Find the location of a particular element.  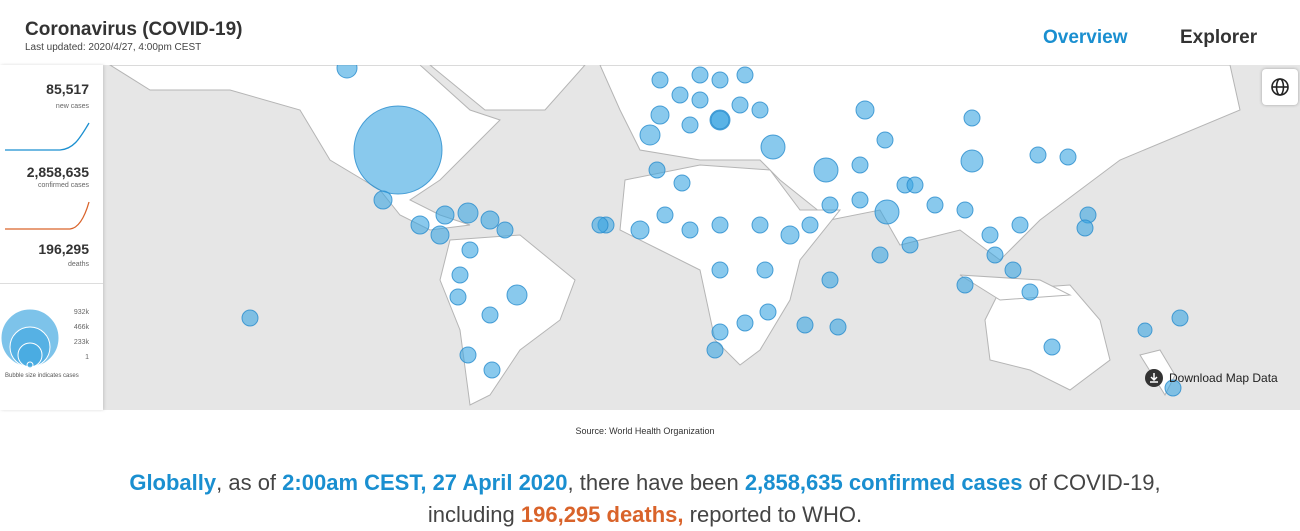

divider is located at coordinates (51, 283).